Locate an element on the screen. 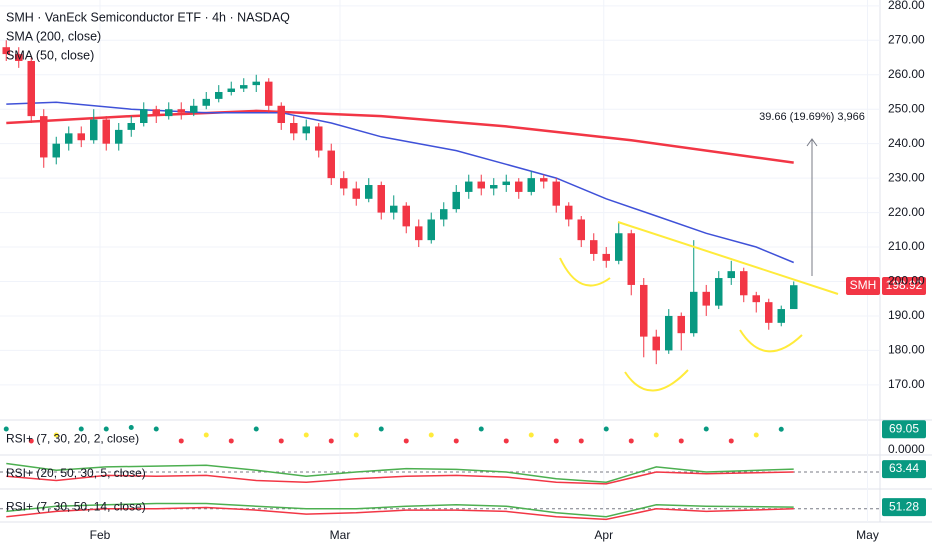 This screenshot has width=932, height=550. value-label: 51.28 is located at coordinates (904, 506).